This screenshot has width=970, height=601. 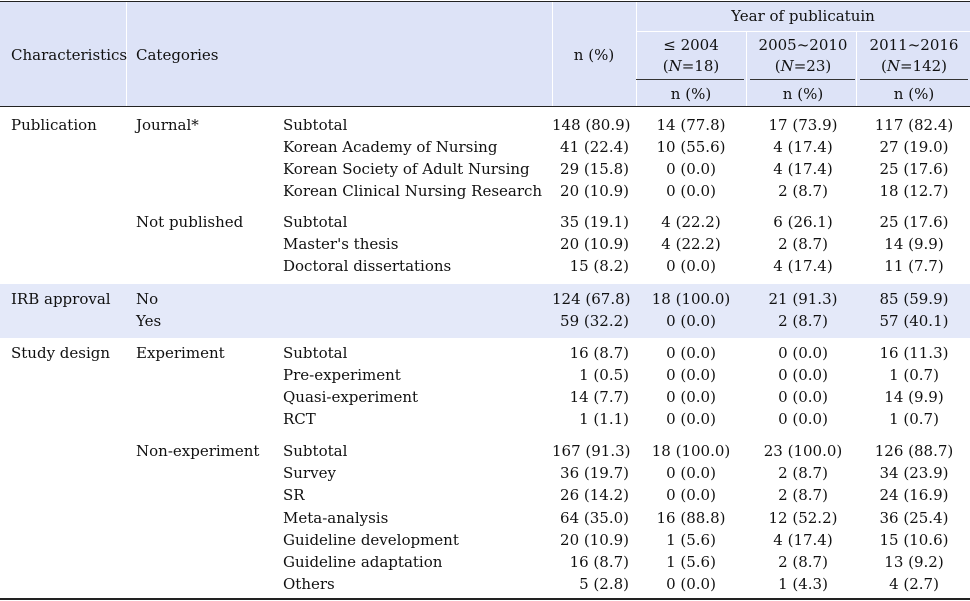 I want to click on cell-total: 1 (0.5), so click(x=604, y=375).